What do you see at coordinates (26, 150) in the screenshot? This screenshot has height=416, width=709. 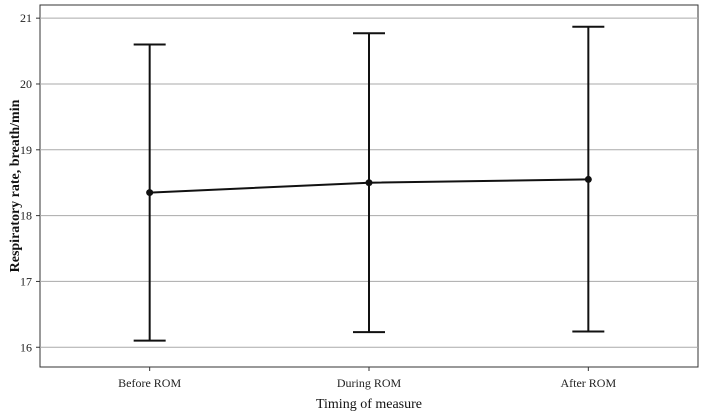 I see `y-tick-label: 19` at bounding box center [26, 150].